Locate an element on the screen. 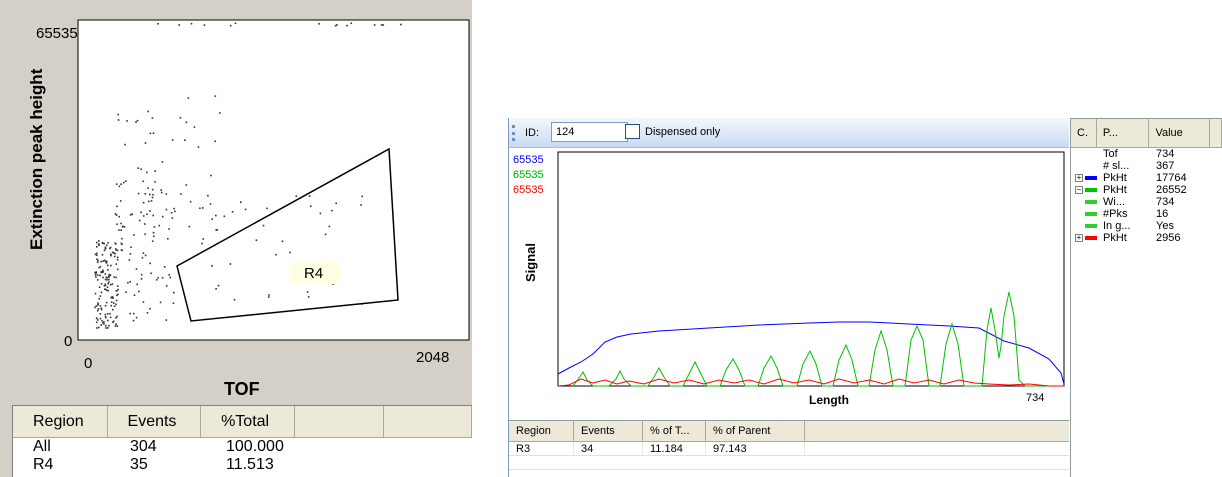 The image size is (1222, 477). region-r4-gate is located at coordinates (287, 234).